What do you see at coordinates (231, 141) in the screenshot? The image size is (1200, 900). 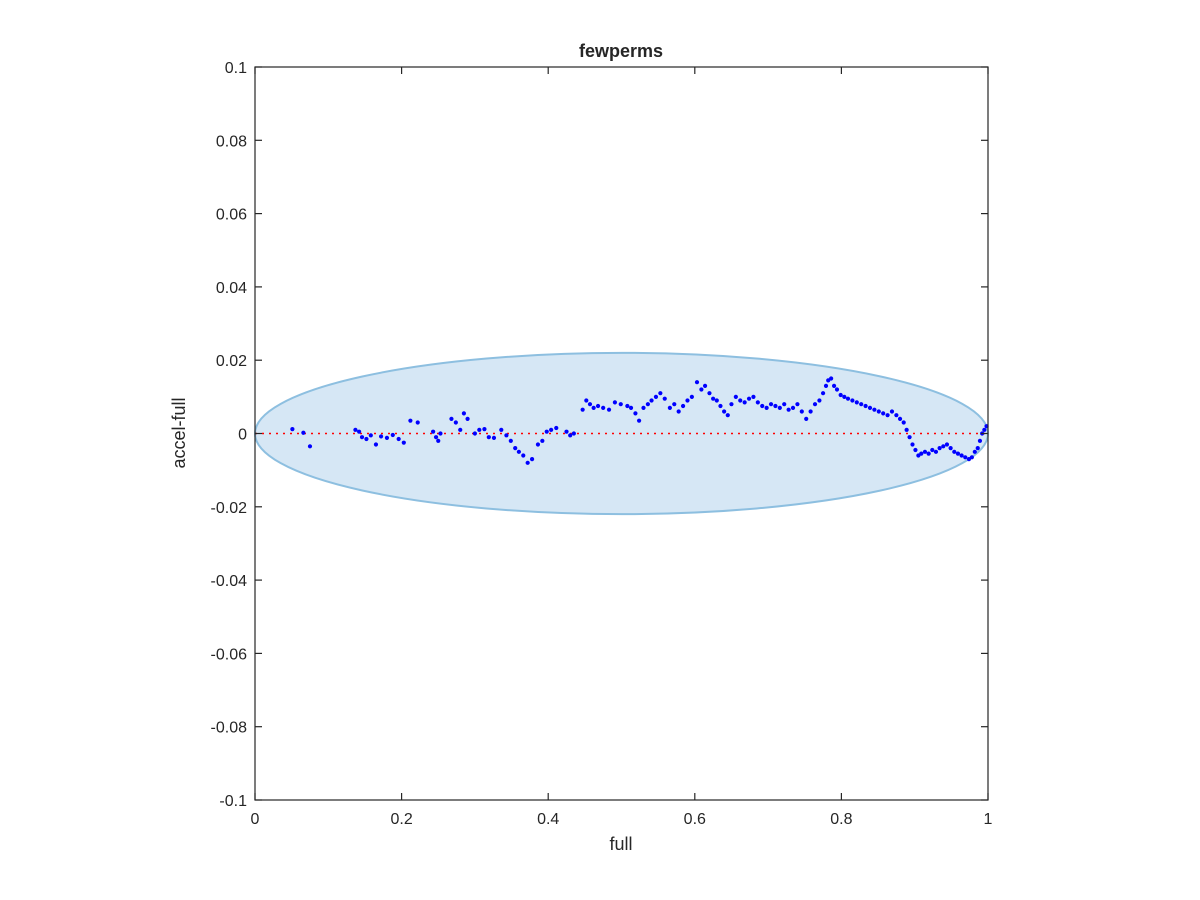 I see `y-tick-label: 0.08` at bounding box center [231, 141].